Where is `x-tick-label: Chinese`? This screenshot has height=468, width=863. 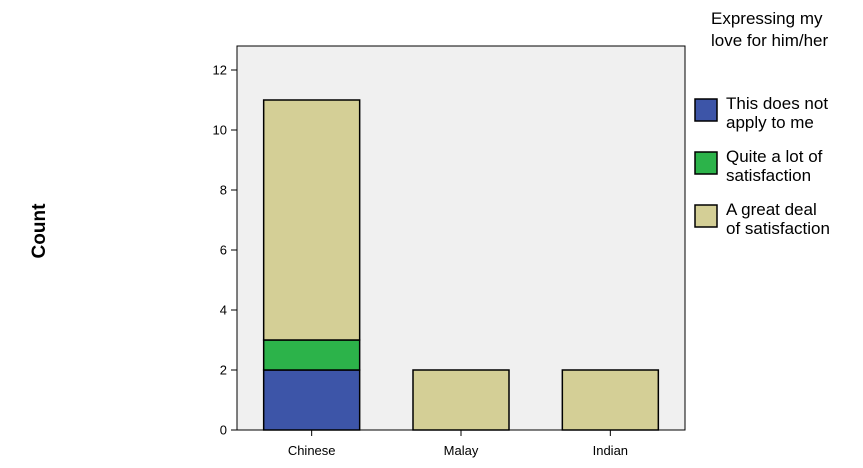
x-tick-label: Chinese is located at coordinates (312, 450).